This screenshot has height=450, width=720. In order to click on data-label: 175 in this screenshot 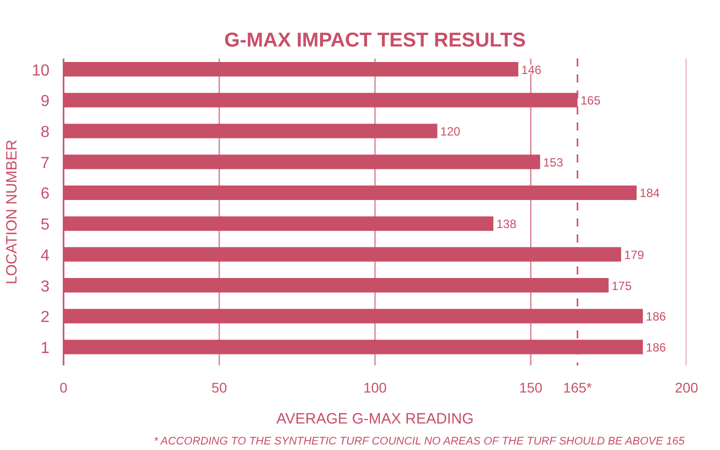, I will do `click(622, 285)`.